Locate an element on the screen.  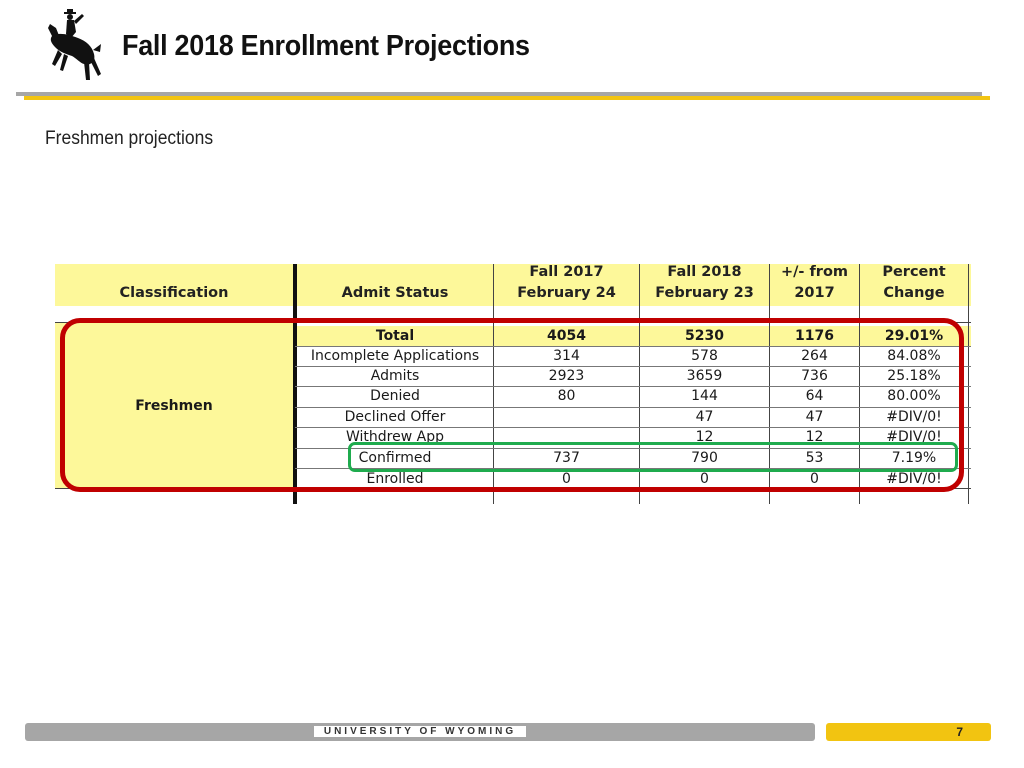
row-declined-f2018: 47 is located at coordinates (704, 417).